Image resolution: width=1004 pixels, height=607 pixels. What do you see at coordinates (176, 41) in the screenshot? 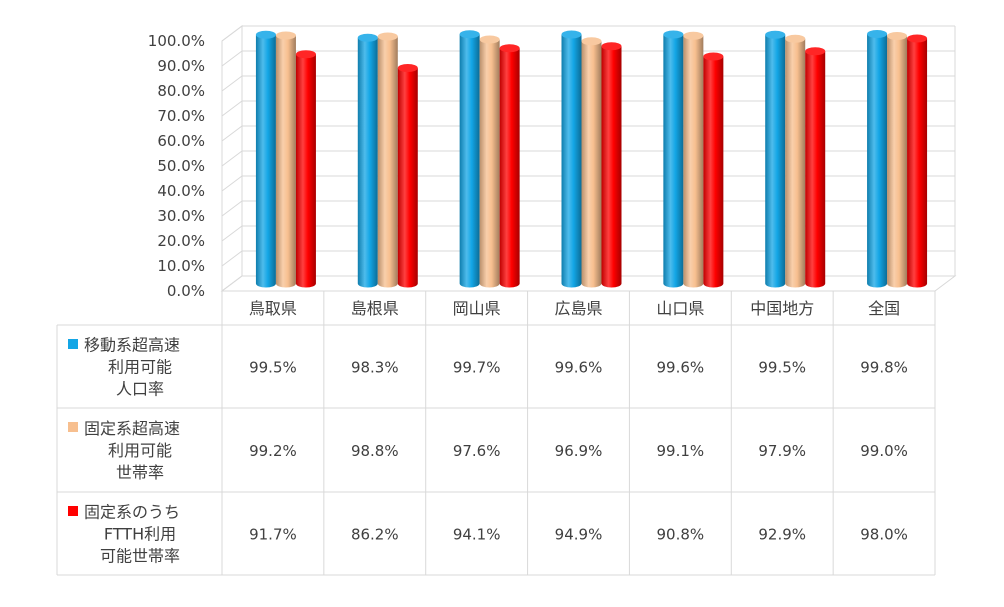
I see `y-tick-label: 100.0%` at bounding box center [176, 41].